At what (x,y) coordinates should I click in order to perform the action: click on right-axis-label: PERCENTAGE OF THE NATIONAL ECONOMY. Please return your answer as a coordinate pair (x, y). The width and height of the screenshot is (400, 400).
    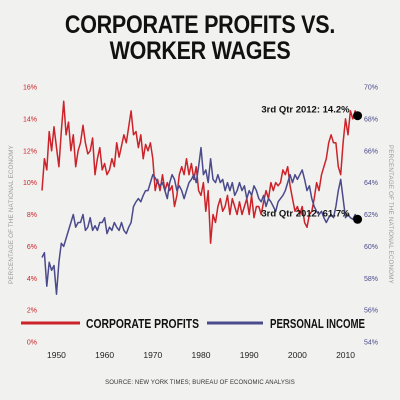
    Looking at the image, I should click on (390, 214).